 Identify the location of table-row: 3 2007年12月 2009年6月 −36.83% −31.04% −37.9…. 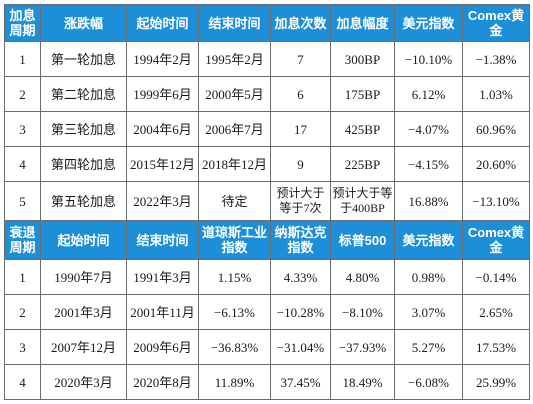
(267, 347).